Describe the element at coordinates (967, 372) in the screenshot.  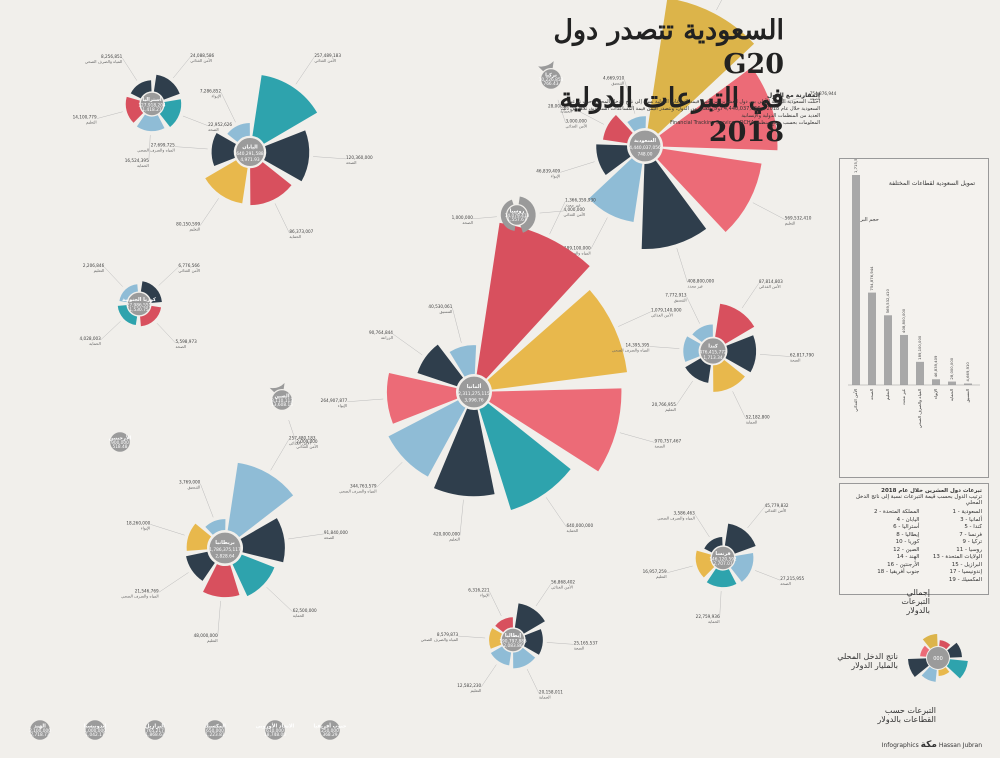
I see `bar-value: 4,669,910` at that location.